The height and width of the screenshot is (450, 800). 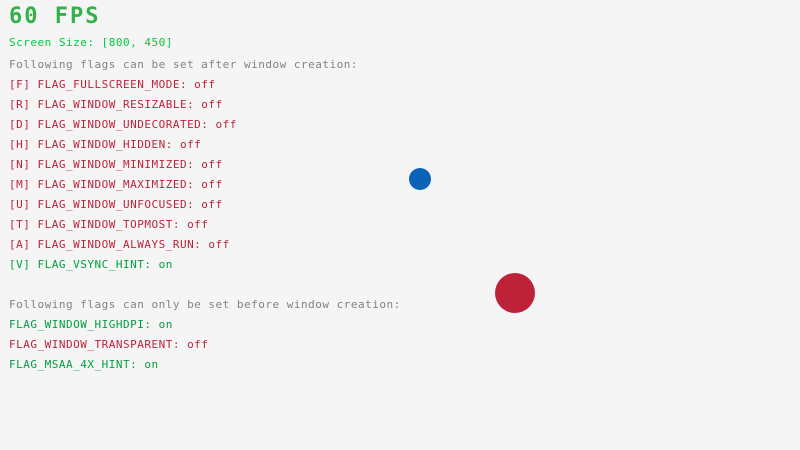 I want to click on blue-ball-shape, so click(x=420, y=179).